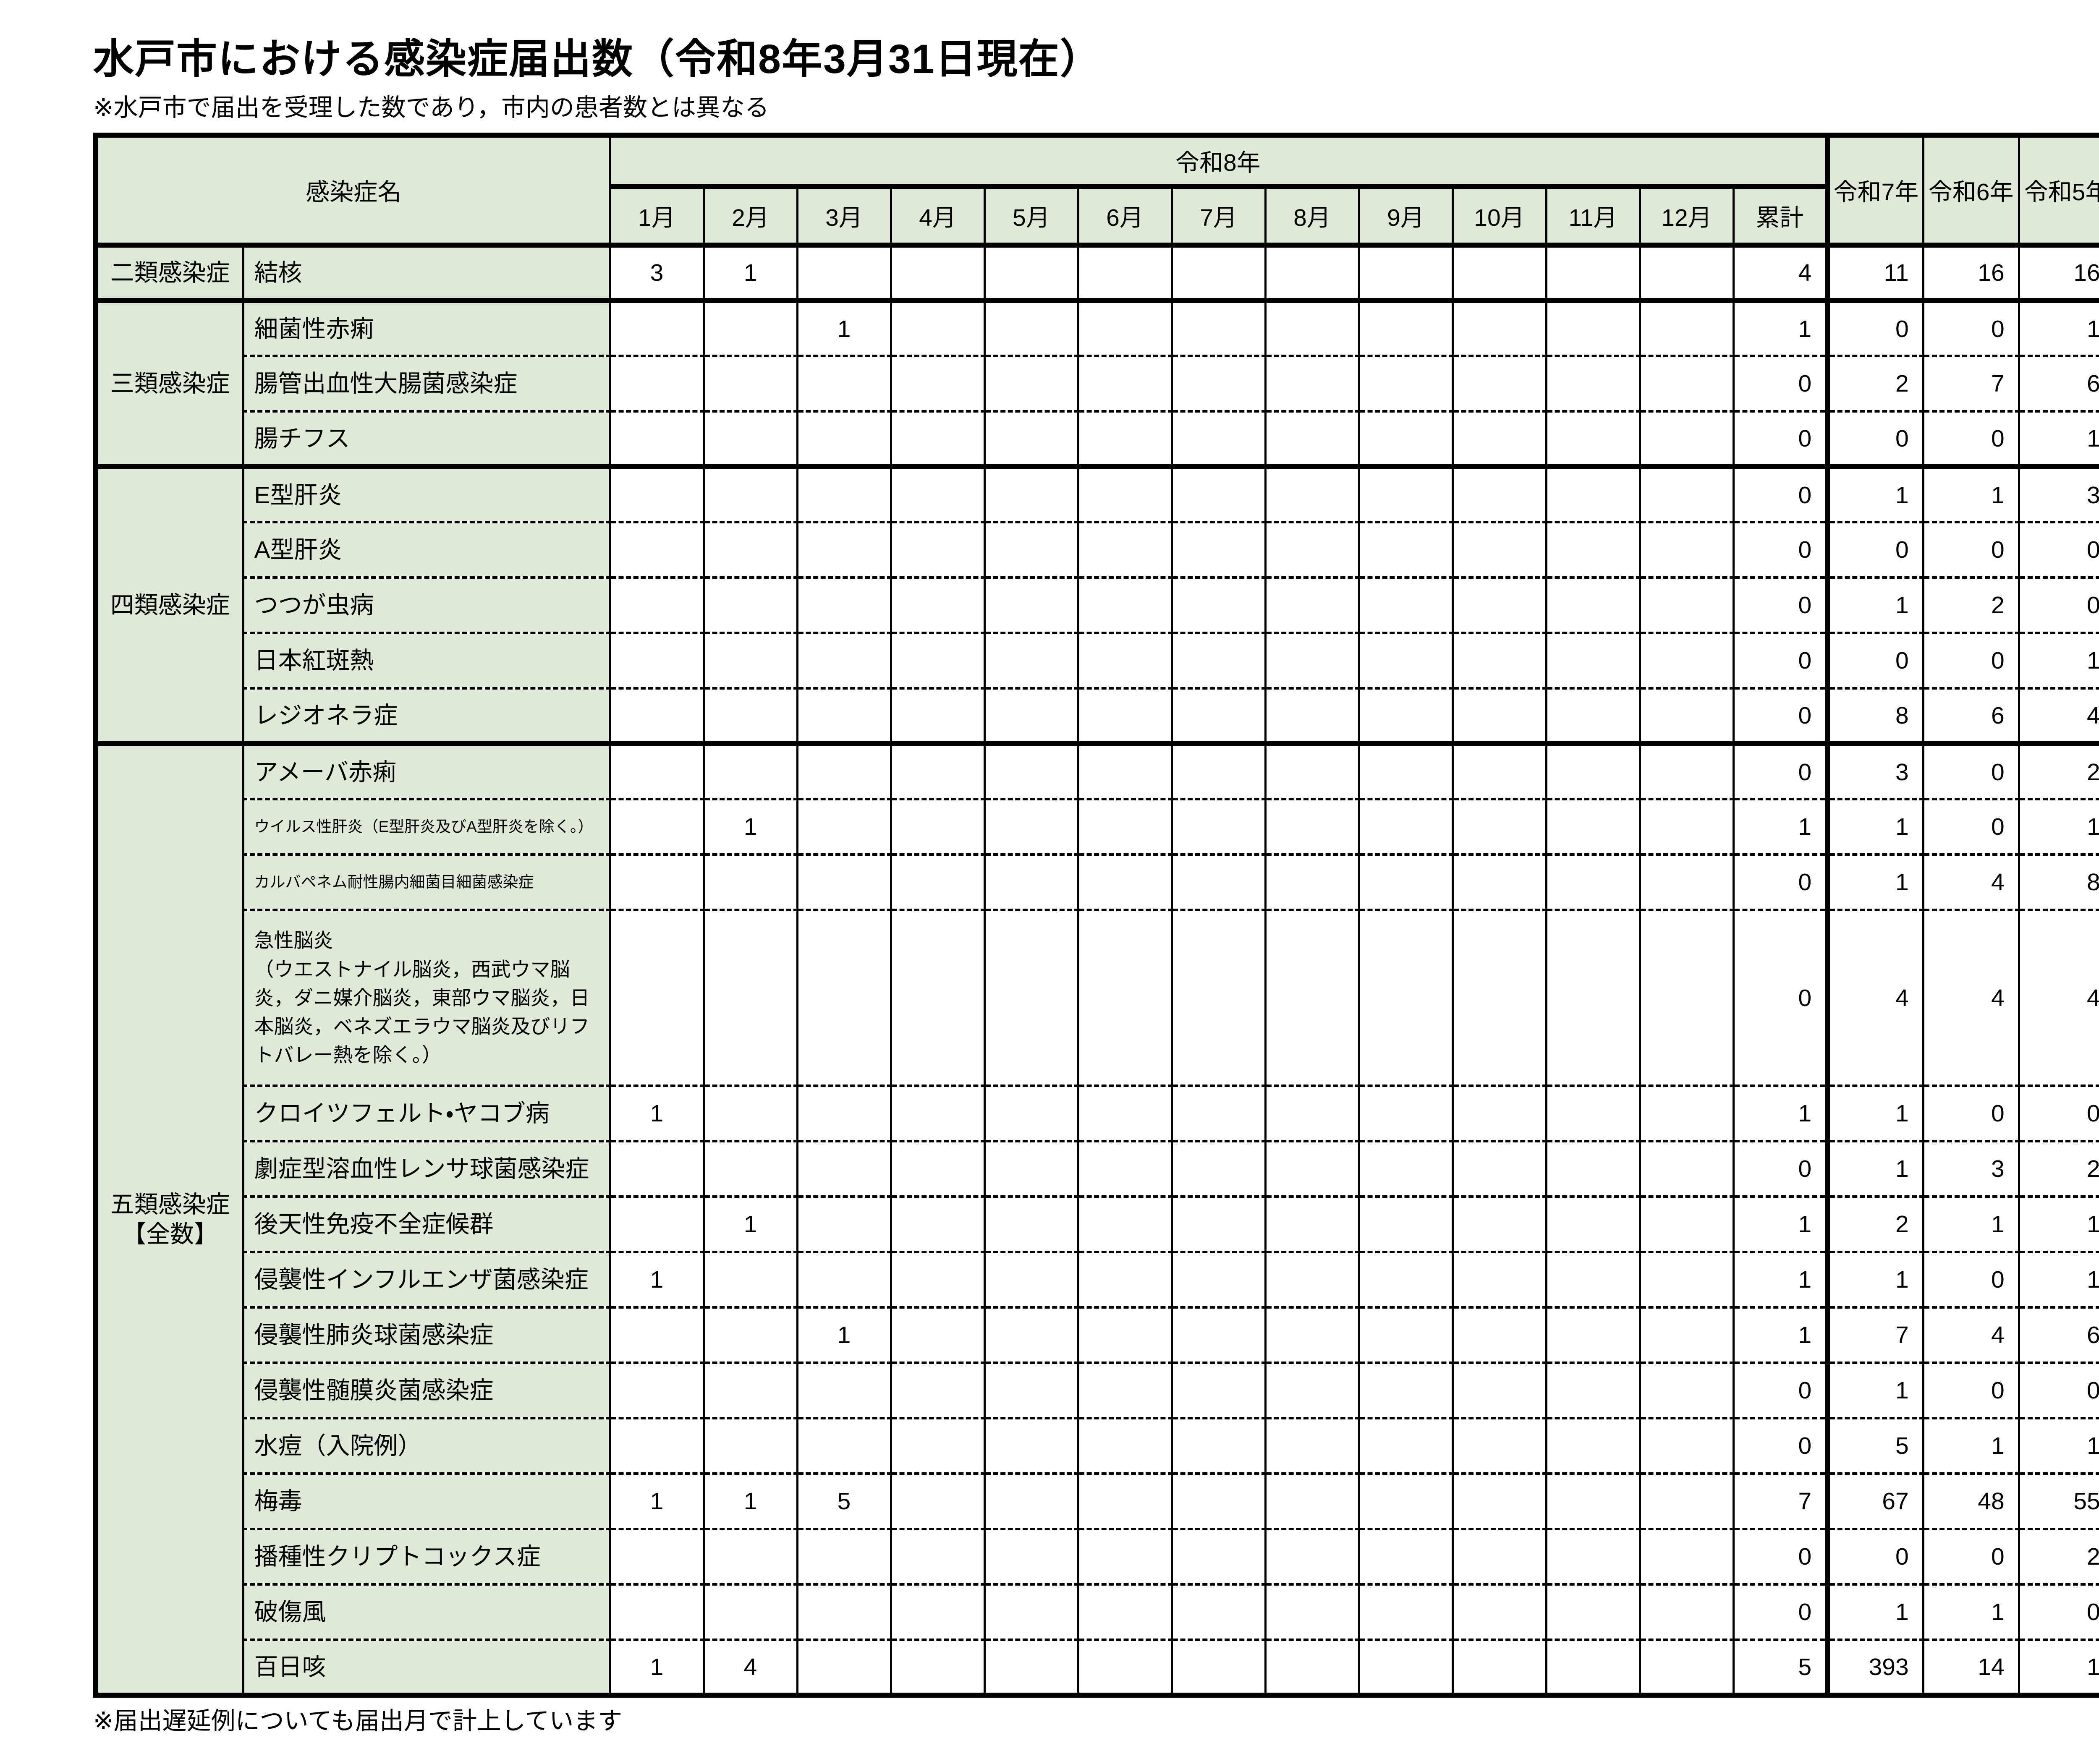 This screenshot has width=2099, height=1764. I want to click on month-header: 5月, so click(1030, 215).